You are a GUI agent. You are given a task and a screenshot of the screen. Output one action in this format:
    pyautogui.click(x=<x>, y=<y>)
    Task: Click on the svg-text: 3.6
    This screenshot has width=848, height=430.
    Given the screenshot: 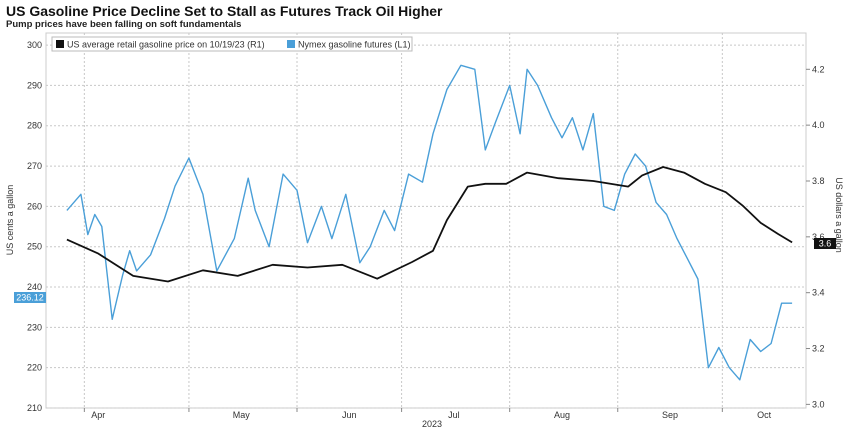 What is the action you would take?
    pyautogui.click(x=825, y=244)
    